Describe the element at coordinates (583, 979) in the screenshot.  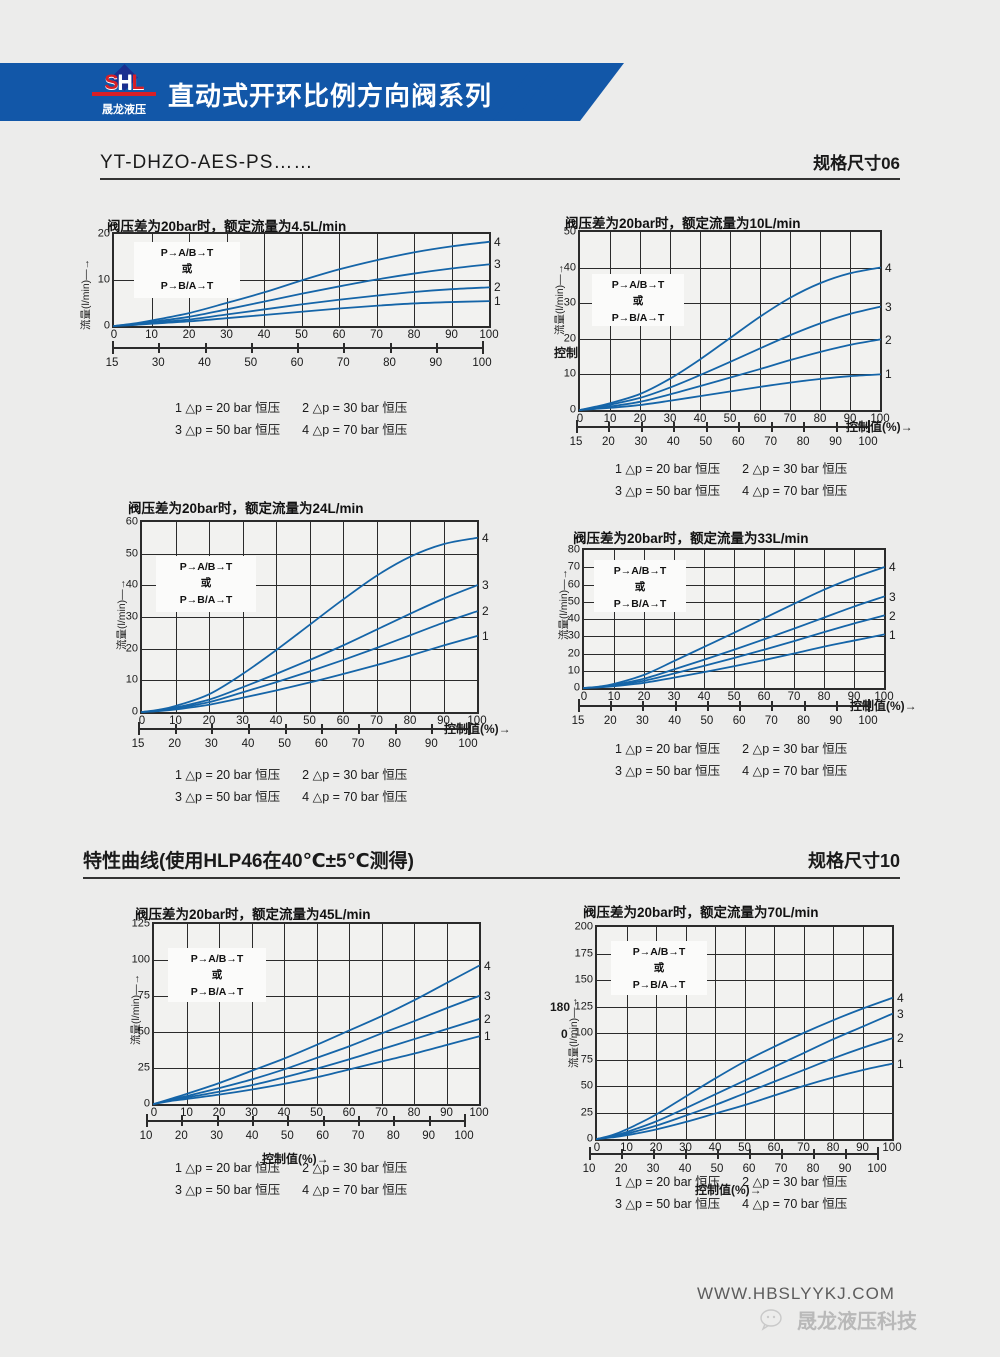
I see `y-tick-label: 150` at that location.